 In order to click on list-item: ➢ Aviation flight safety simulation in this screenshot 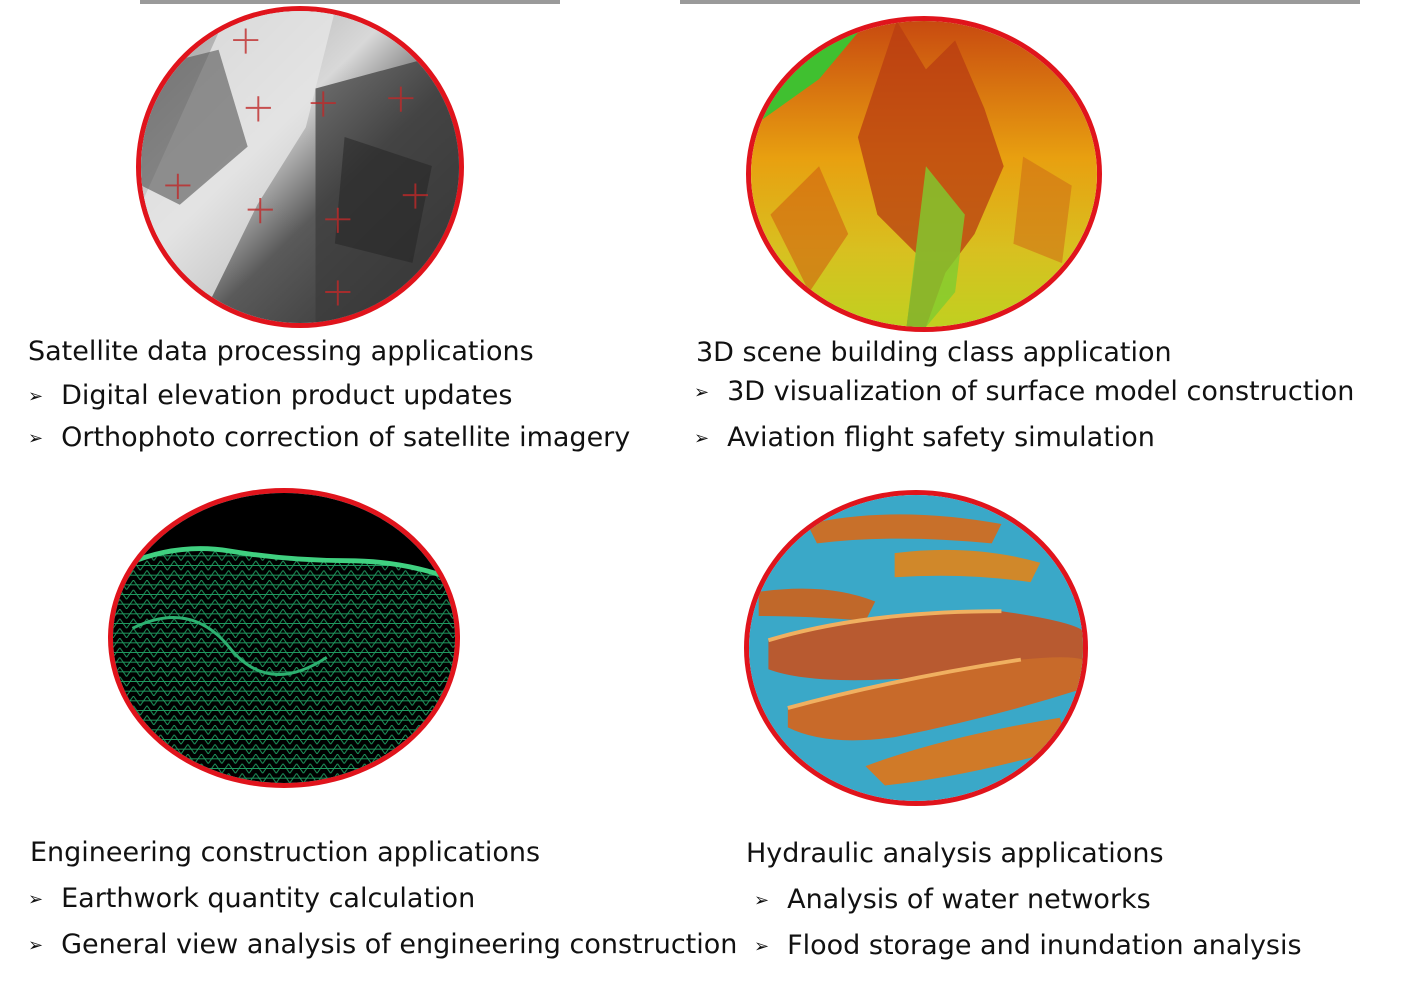, I will do `click(924, 437)`.